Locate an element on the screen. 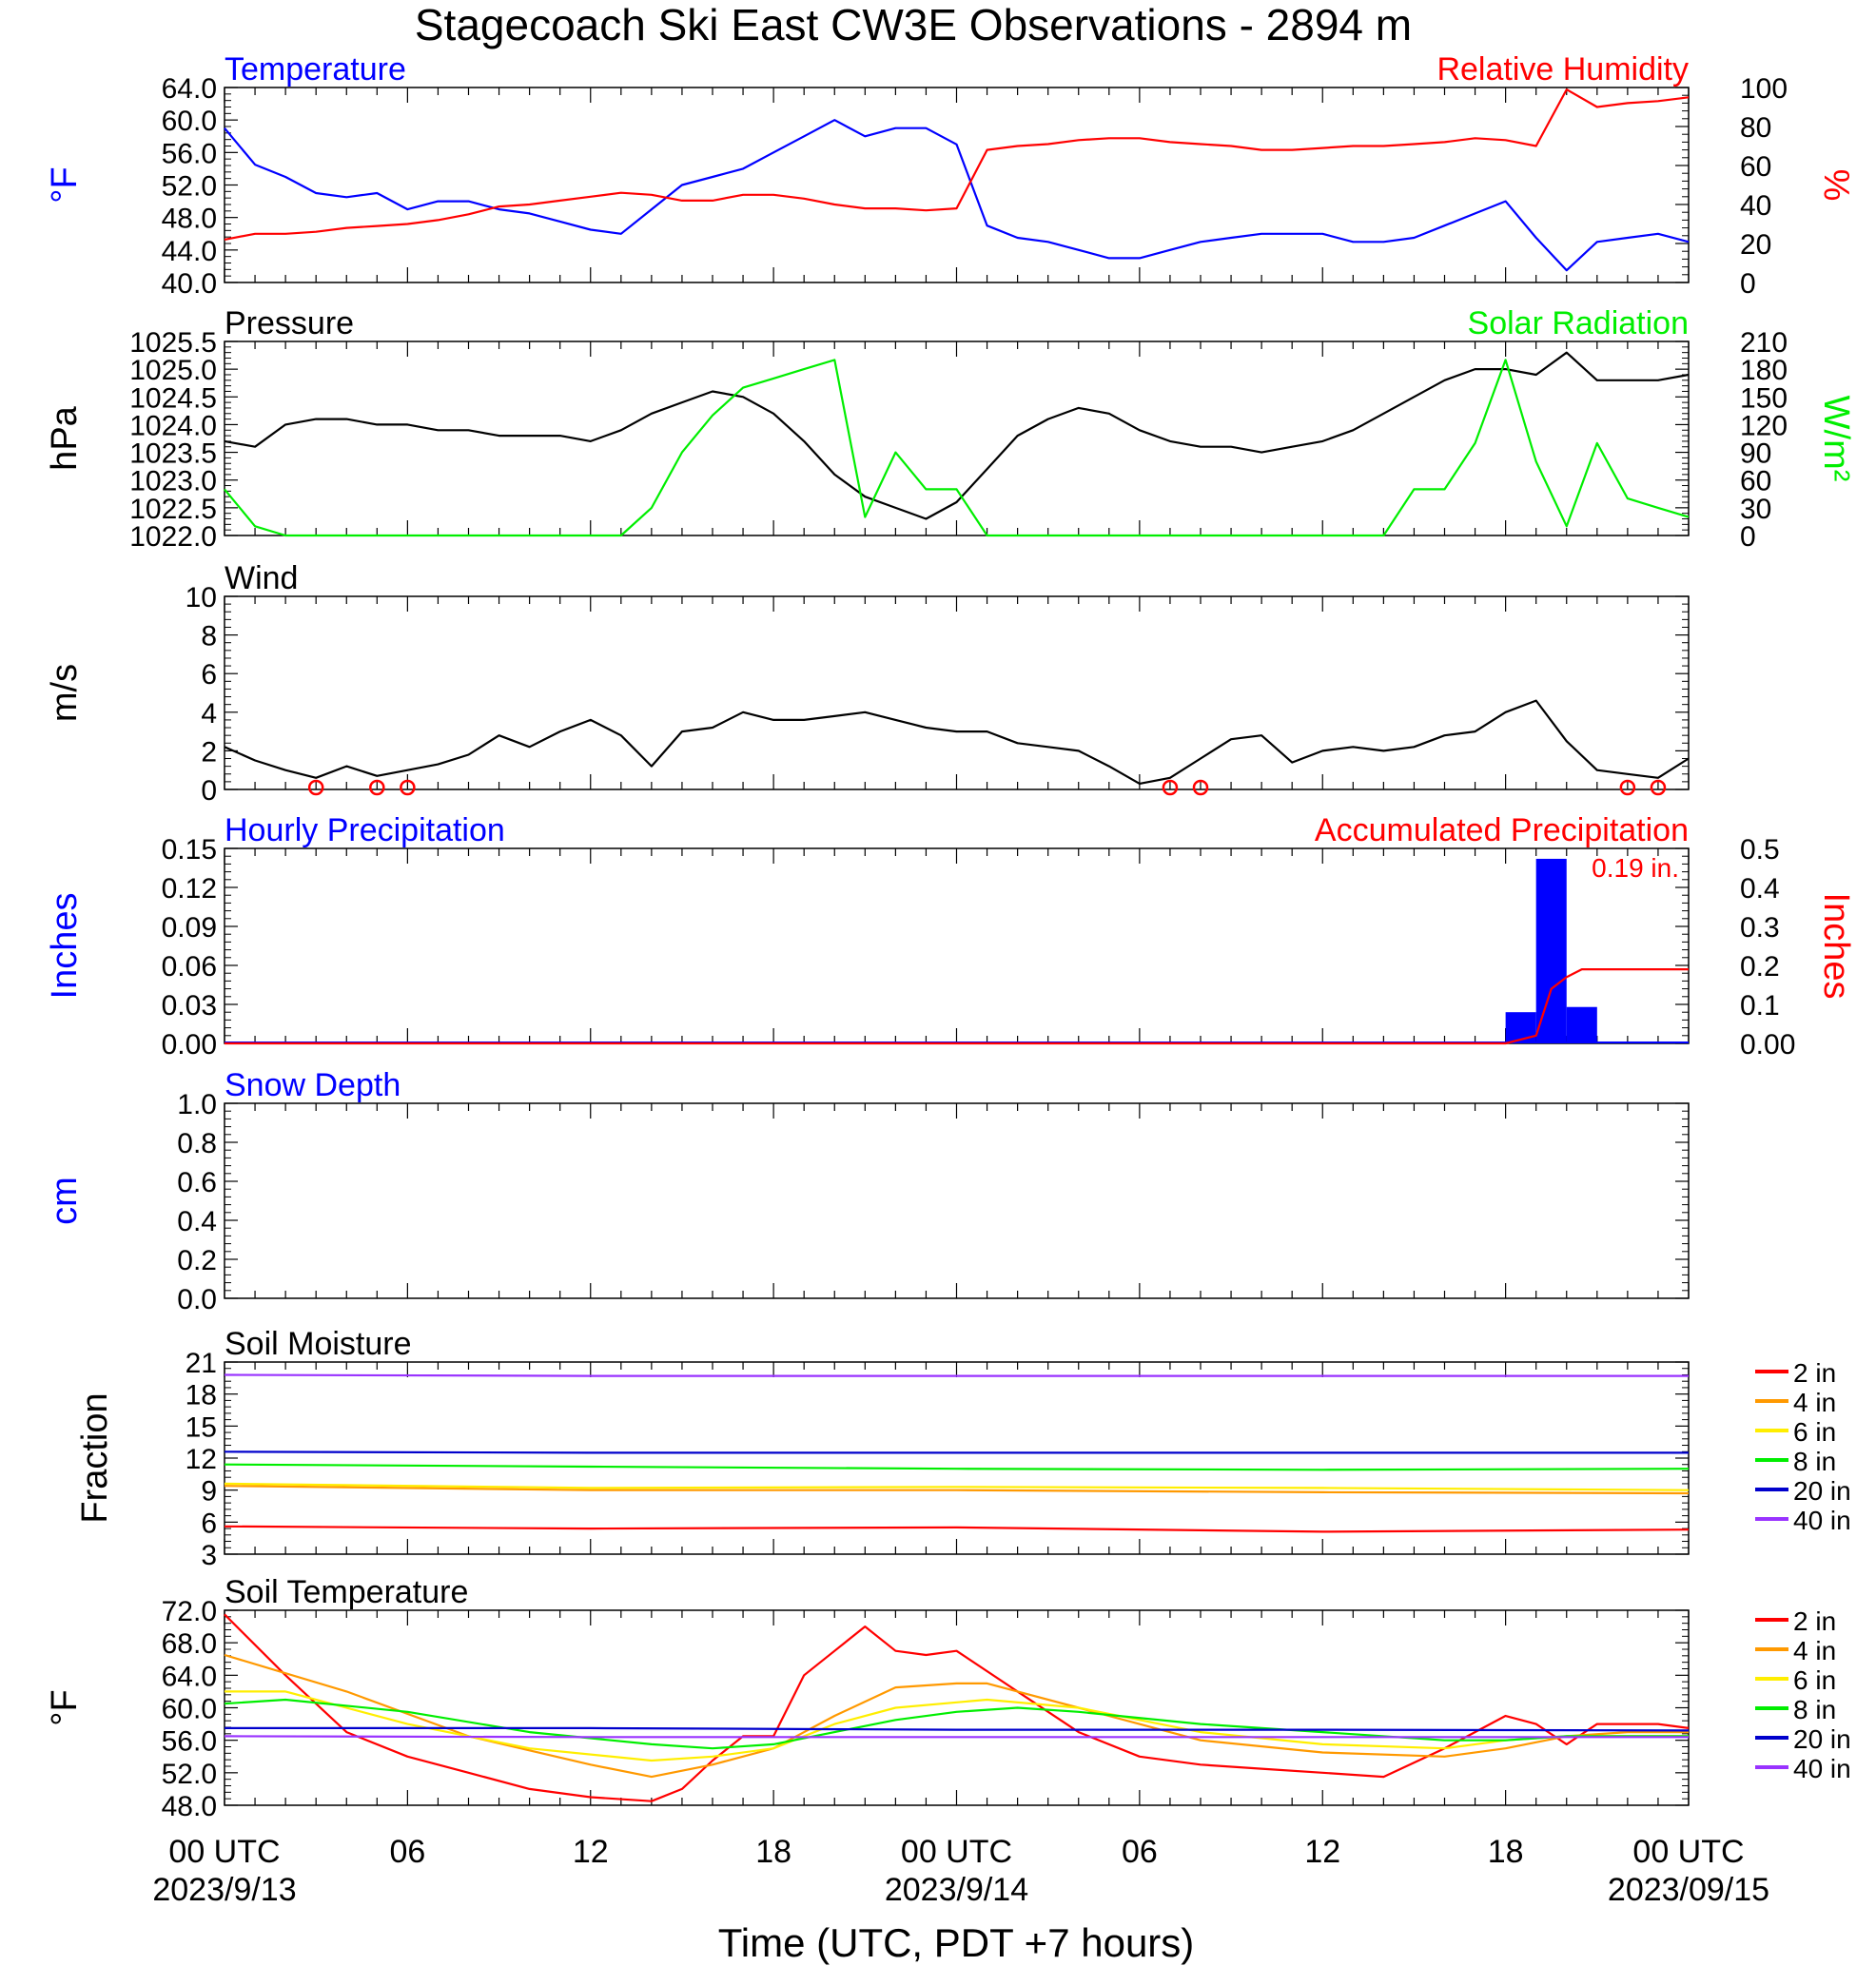 The image size is (1876, 1966). series-line-40-in is located at coordinates (956, 1375).